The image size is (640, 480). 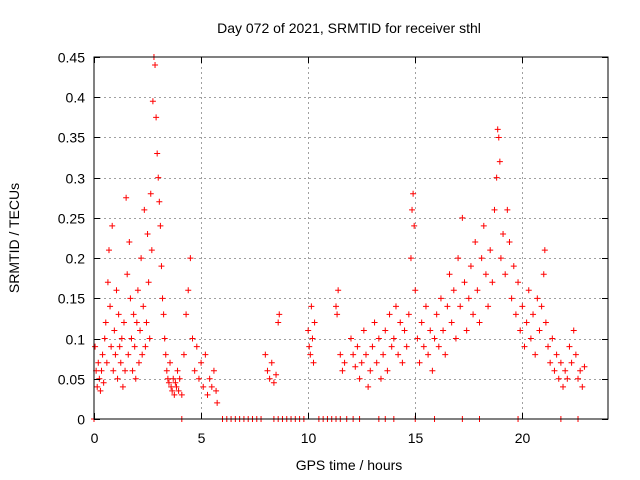 What do you see at coordinates (76, 98) in the screenshot?
I see `y-tick-label: 0.4` at bounding box center [76, 98].